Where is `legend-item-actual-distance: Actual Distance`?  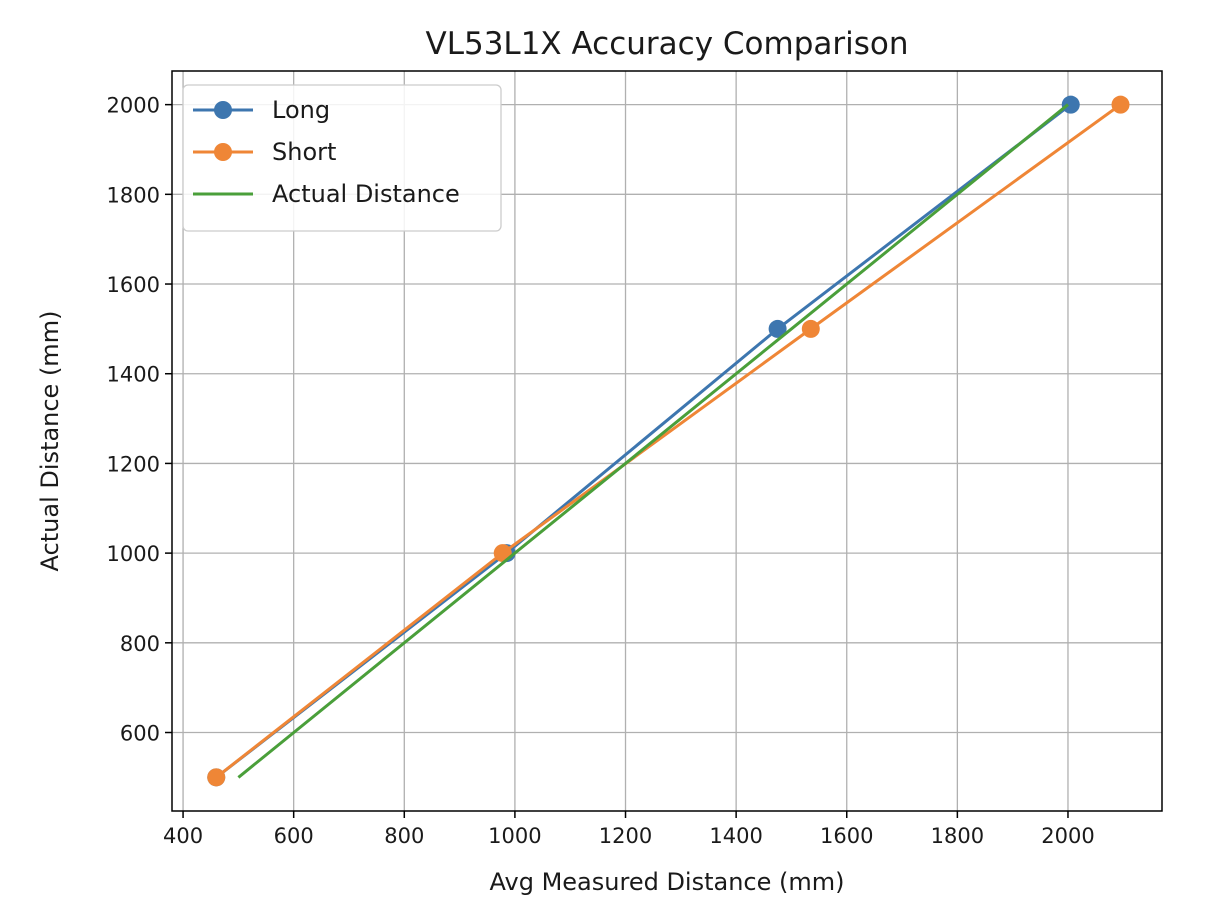
legend-item-actual-distance: Actual Distance is located at coordinates (326, 194).